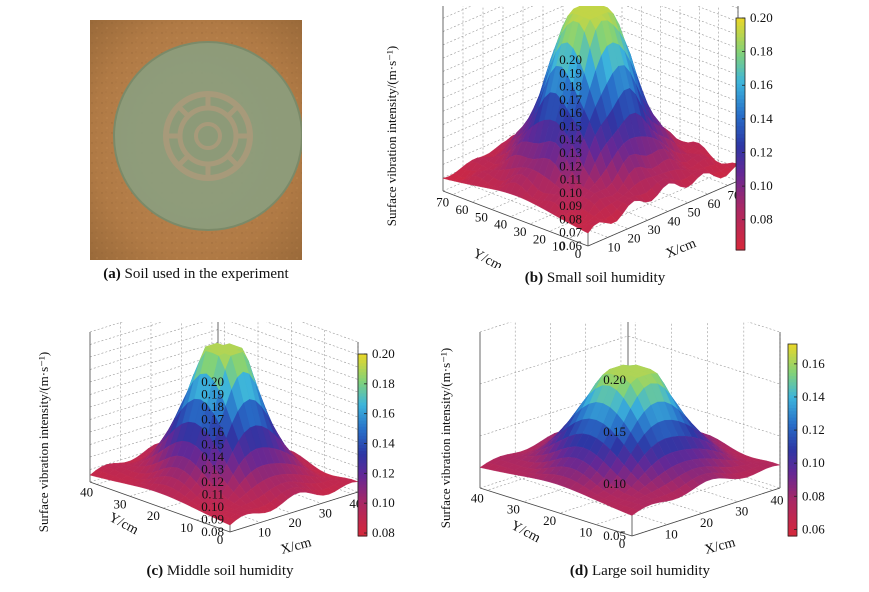 This screenshot has height=592, width=869. Describe the element at coordinates (674, 220) in the screenshot. I see `x-tick-label: 40` at that location.